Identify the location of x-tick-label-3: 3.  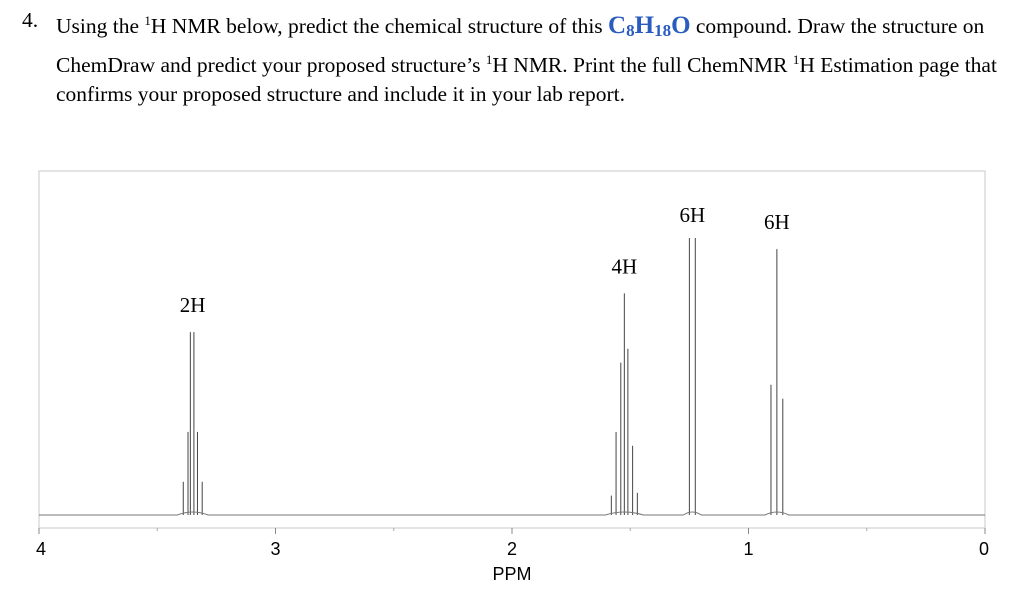
(275, 549).